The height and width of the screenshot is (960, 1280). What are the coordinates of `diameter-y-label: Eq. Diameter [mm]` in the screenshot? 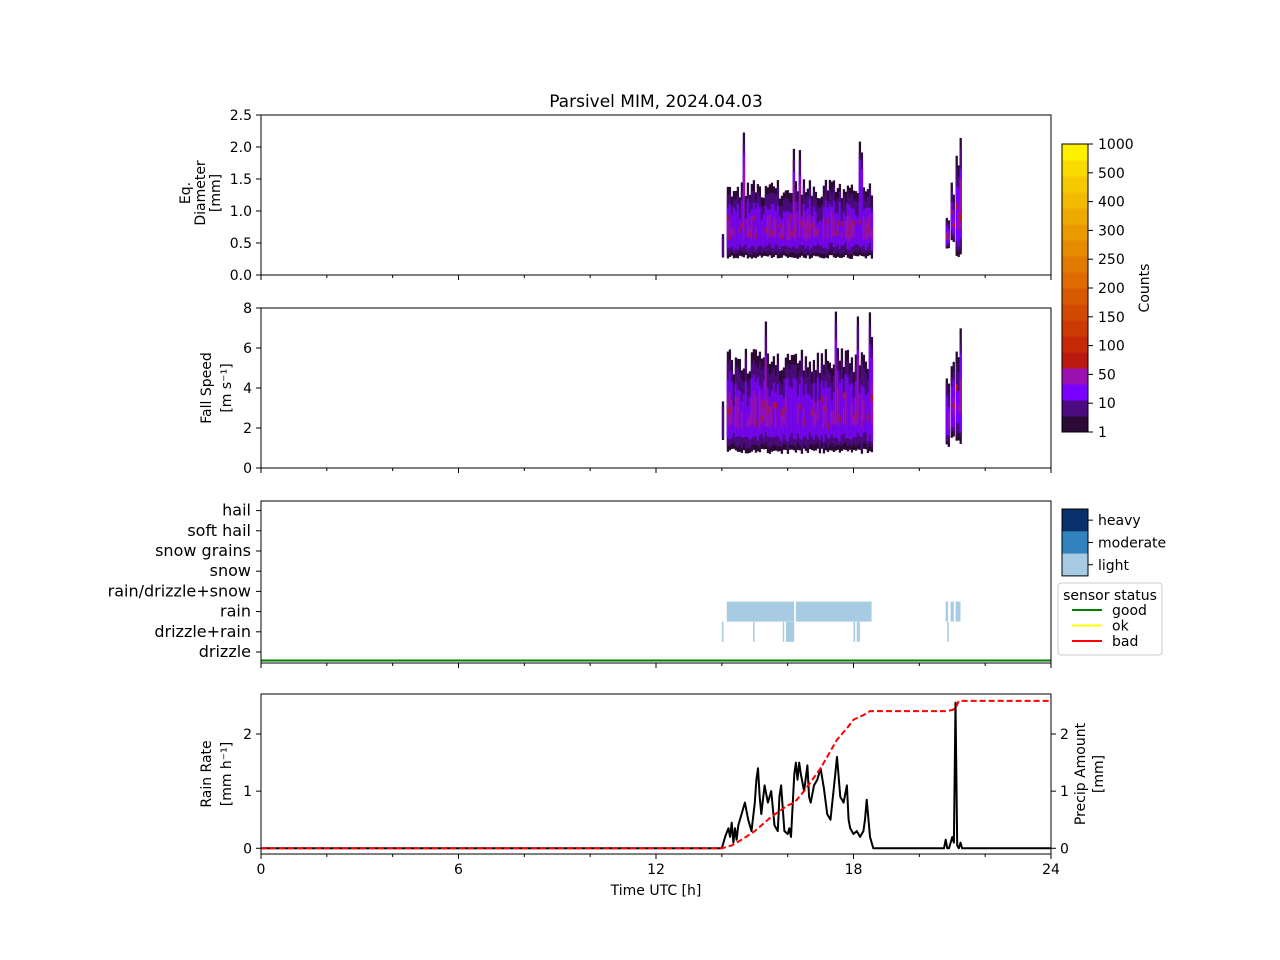 It's located at (201, 193).